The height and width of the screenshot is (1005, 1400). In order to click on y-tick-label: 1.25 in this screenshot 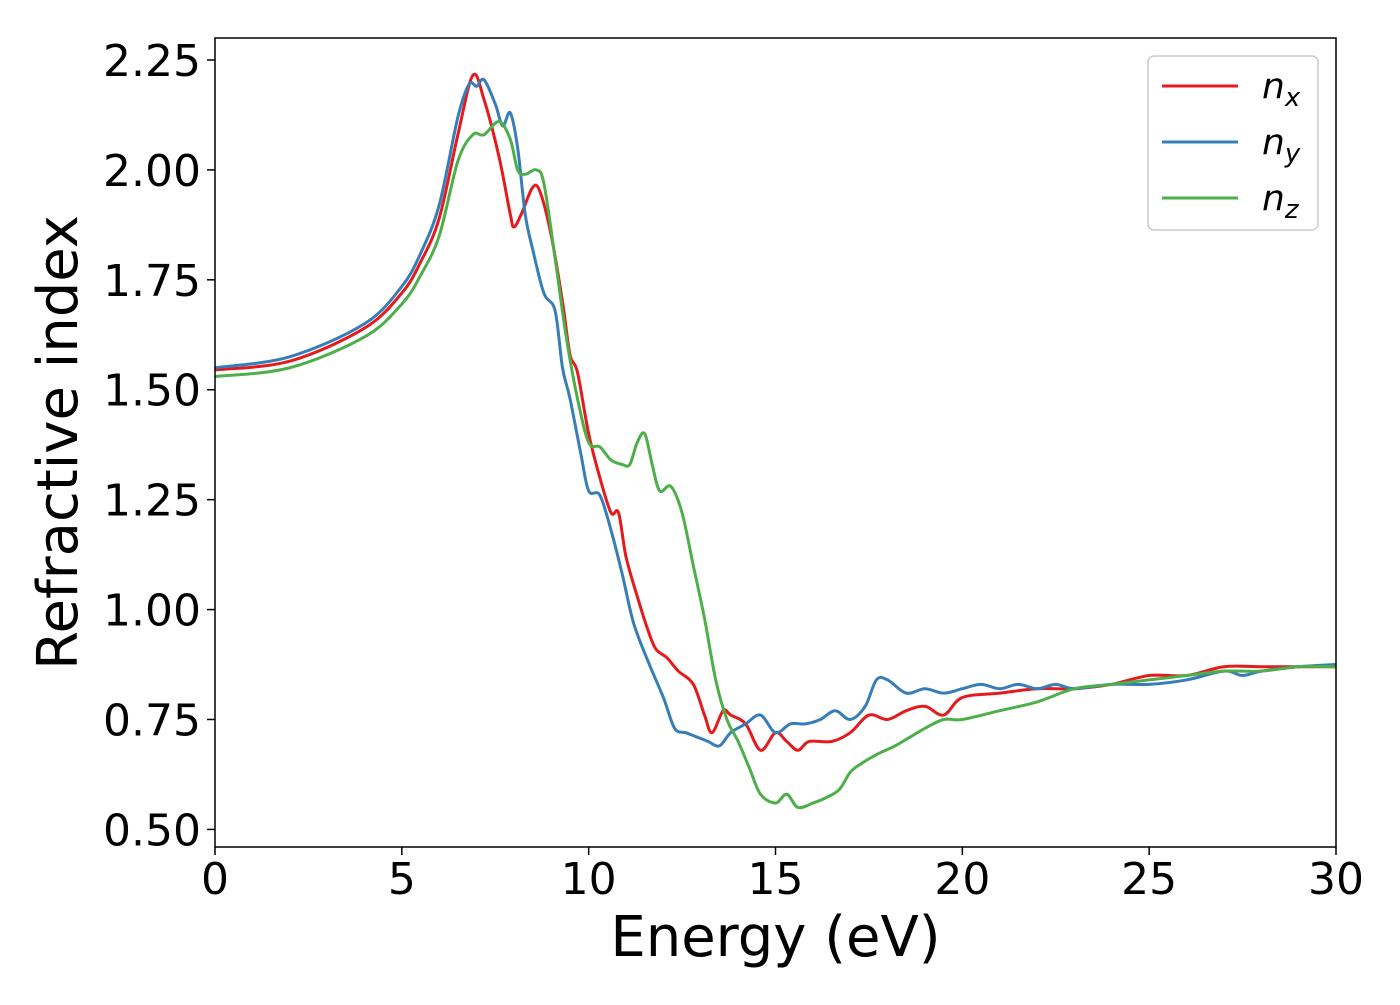, I will do `click(152, 501)`.